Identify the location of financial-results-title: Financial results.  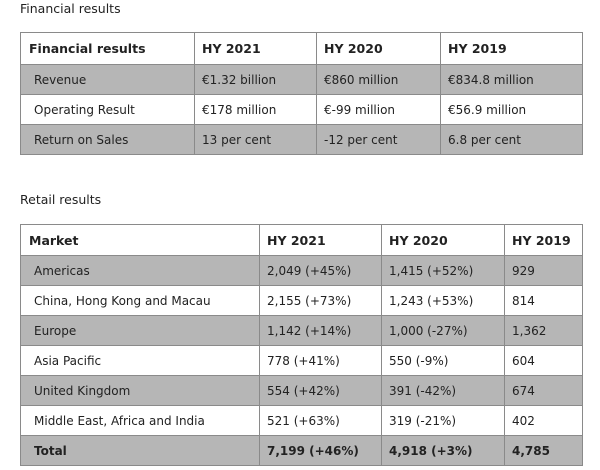
(70, 8).